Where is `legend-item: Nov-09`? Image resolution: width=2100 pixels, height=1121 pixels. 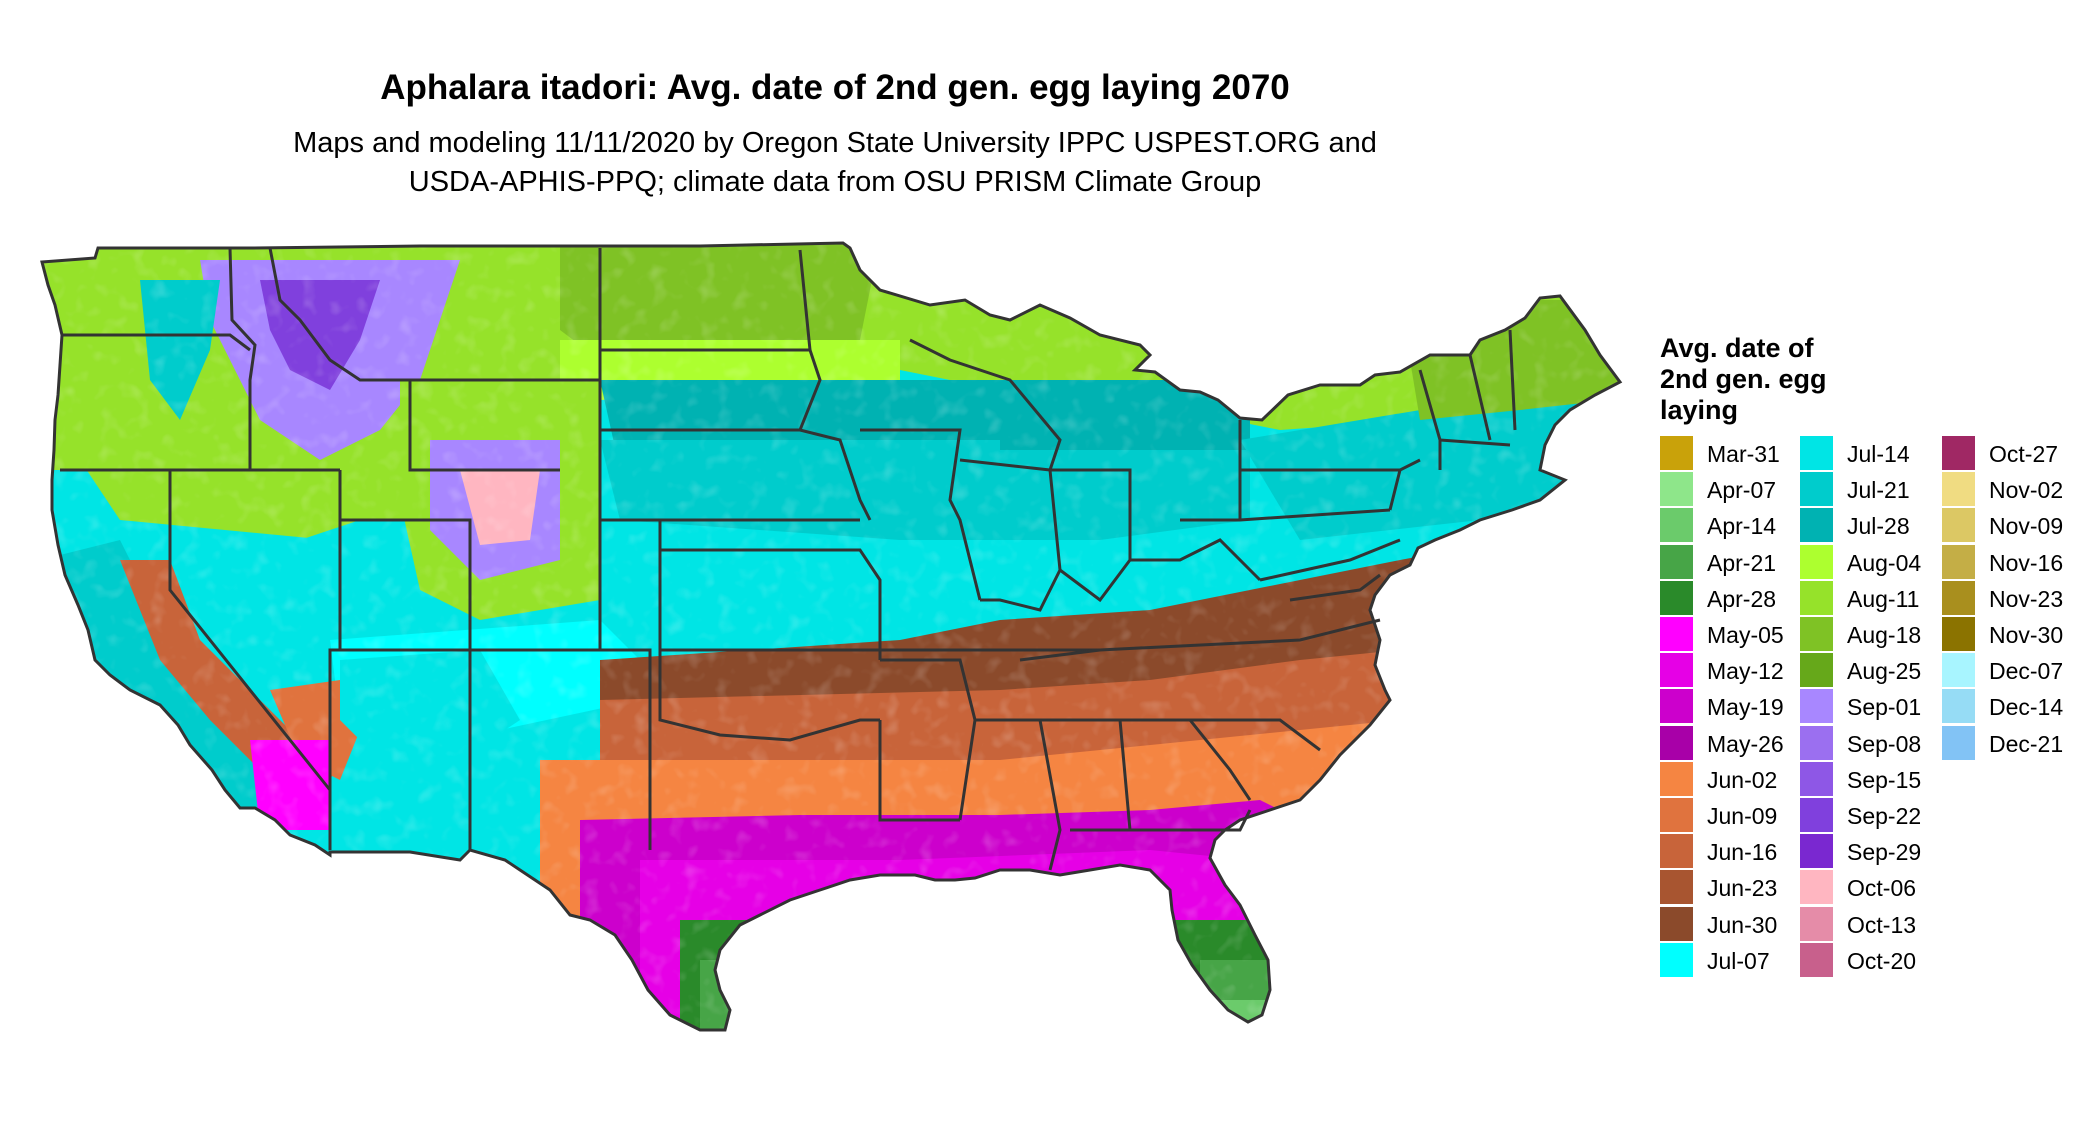
legend-item: Nov-09 is located at coordinates (2017, 526).